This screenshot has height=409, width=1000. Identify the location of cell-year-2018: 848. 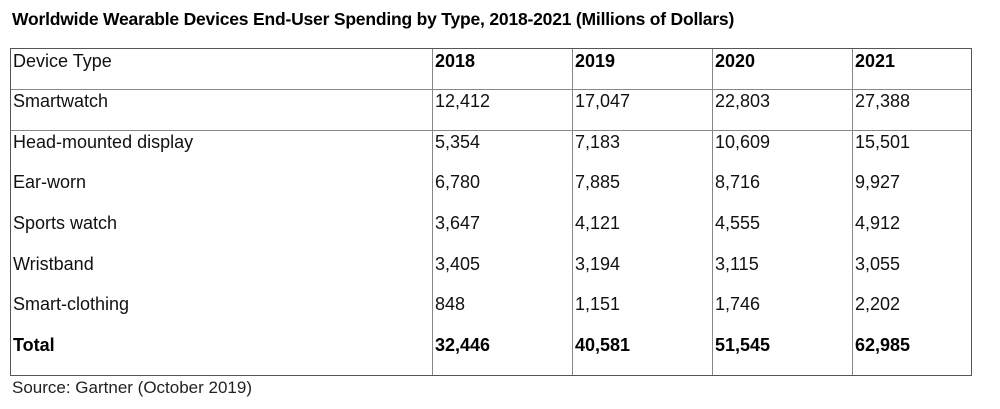
(450, 304).